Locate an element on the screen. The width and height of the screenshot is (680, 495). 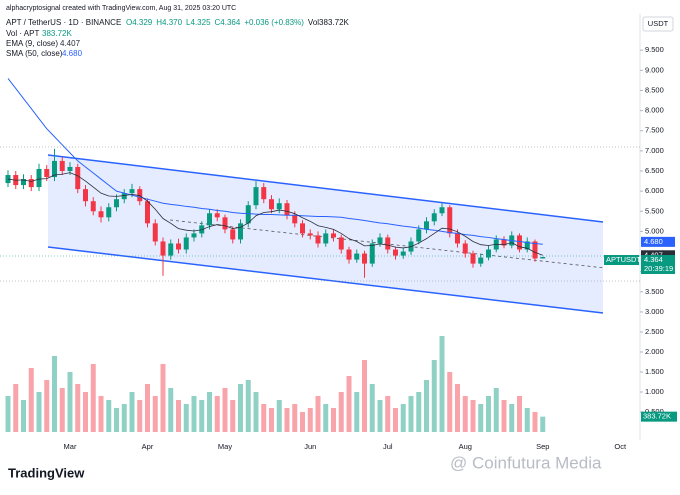
currency-box is located at coordinates (658, 24).